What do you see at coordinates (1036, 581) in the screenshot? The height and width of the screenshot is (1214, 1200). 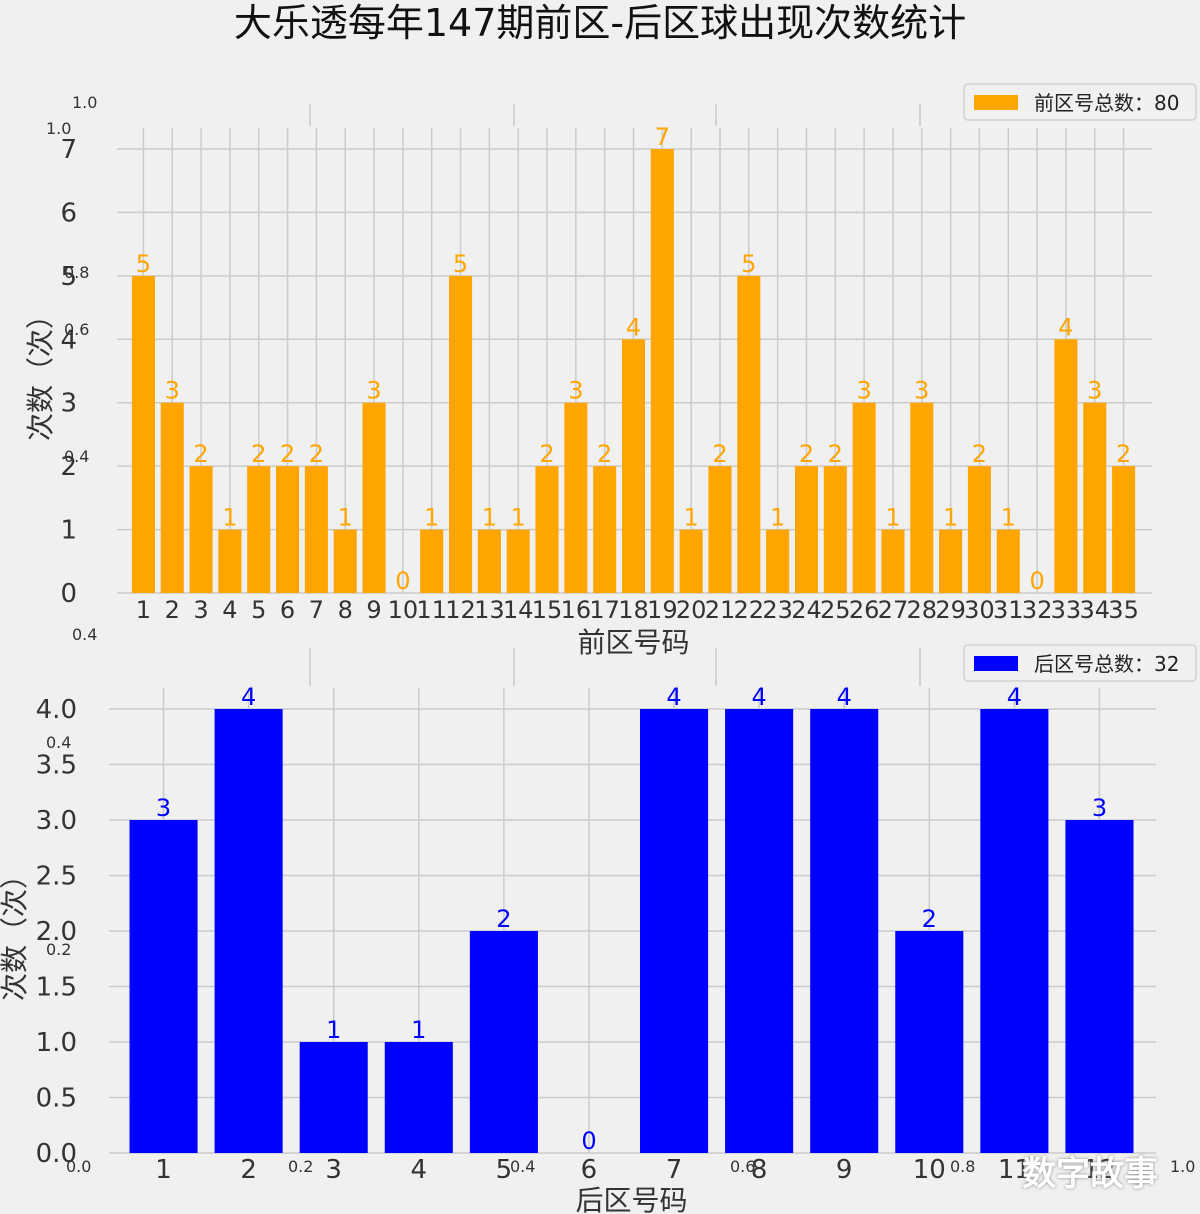 I see `front-data-label: 0` at bounding box center [1036, 581].